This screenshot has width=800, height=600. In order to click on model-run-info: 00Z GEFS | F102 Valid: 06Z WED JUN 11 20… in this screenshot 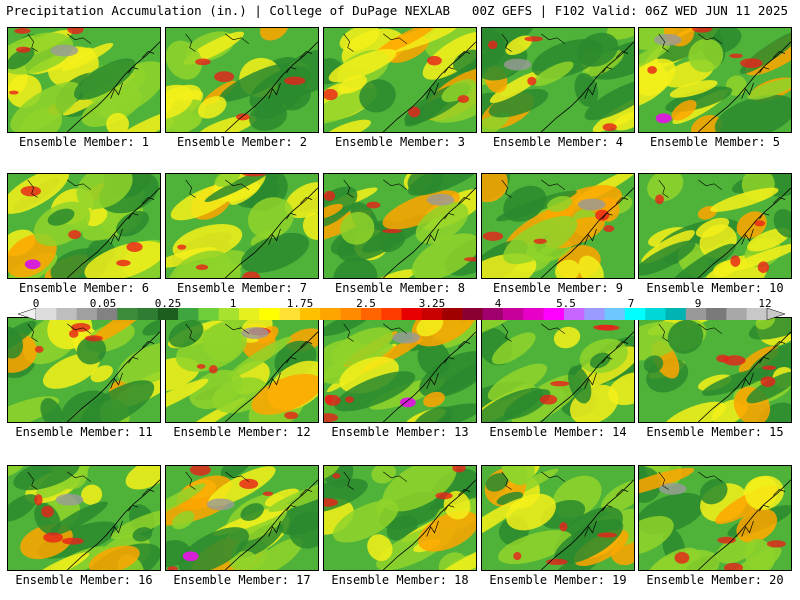, I will do `click(629, 10)`.